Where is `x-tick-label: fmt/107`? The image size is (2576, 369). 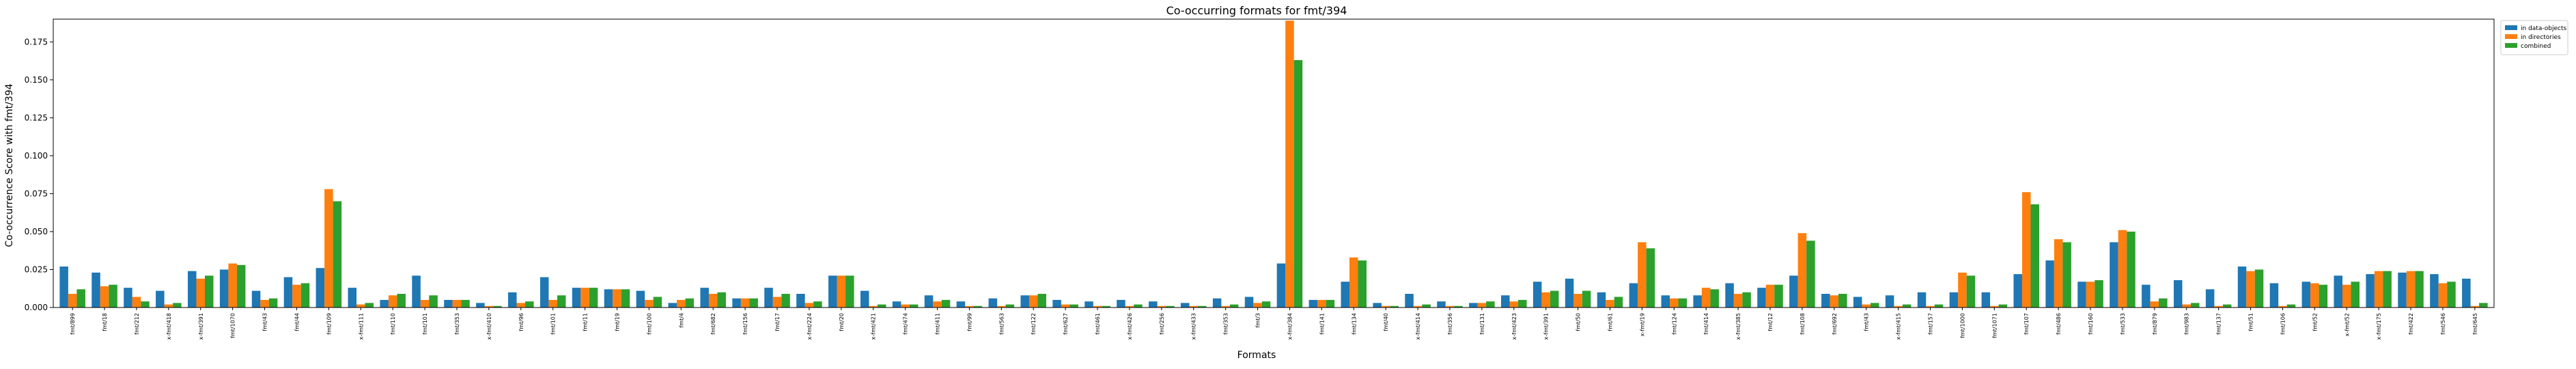
x-tick-label: fmt/107 is located at coordinates (2027, 324).